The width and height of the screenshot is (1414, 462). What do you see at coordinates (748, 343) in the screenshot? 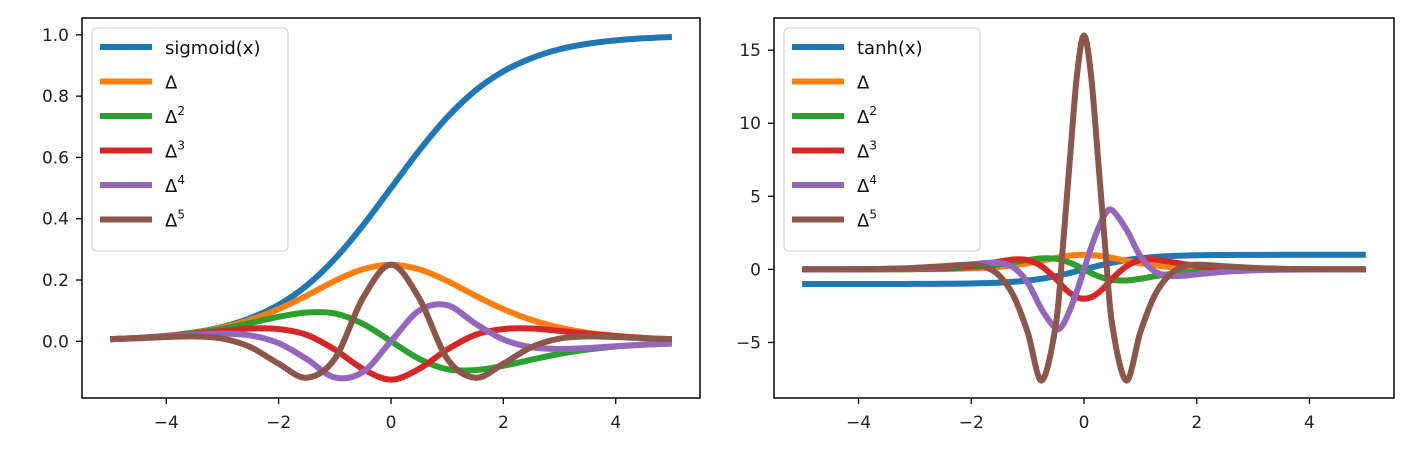
I see `y-tick-label: −5` at bounding box center [748, 343].